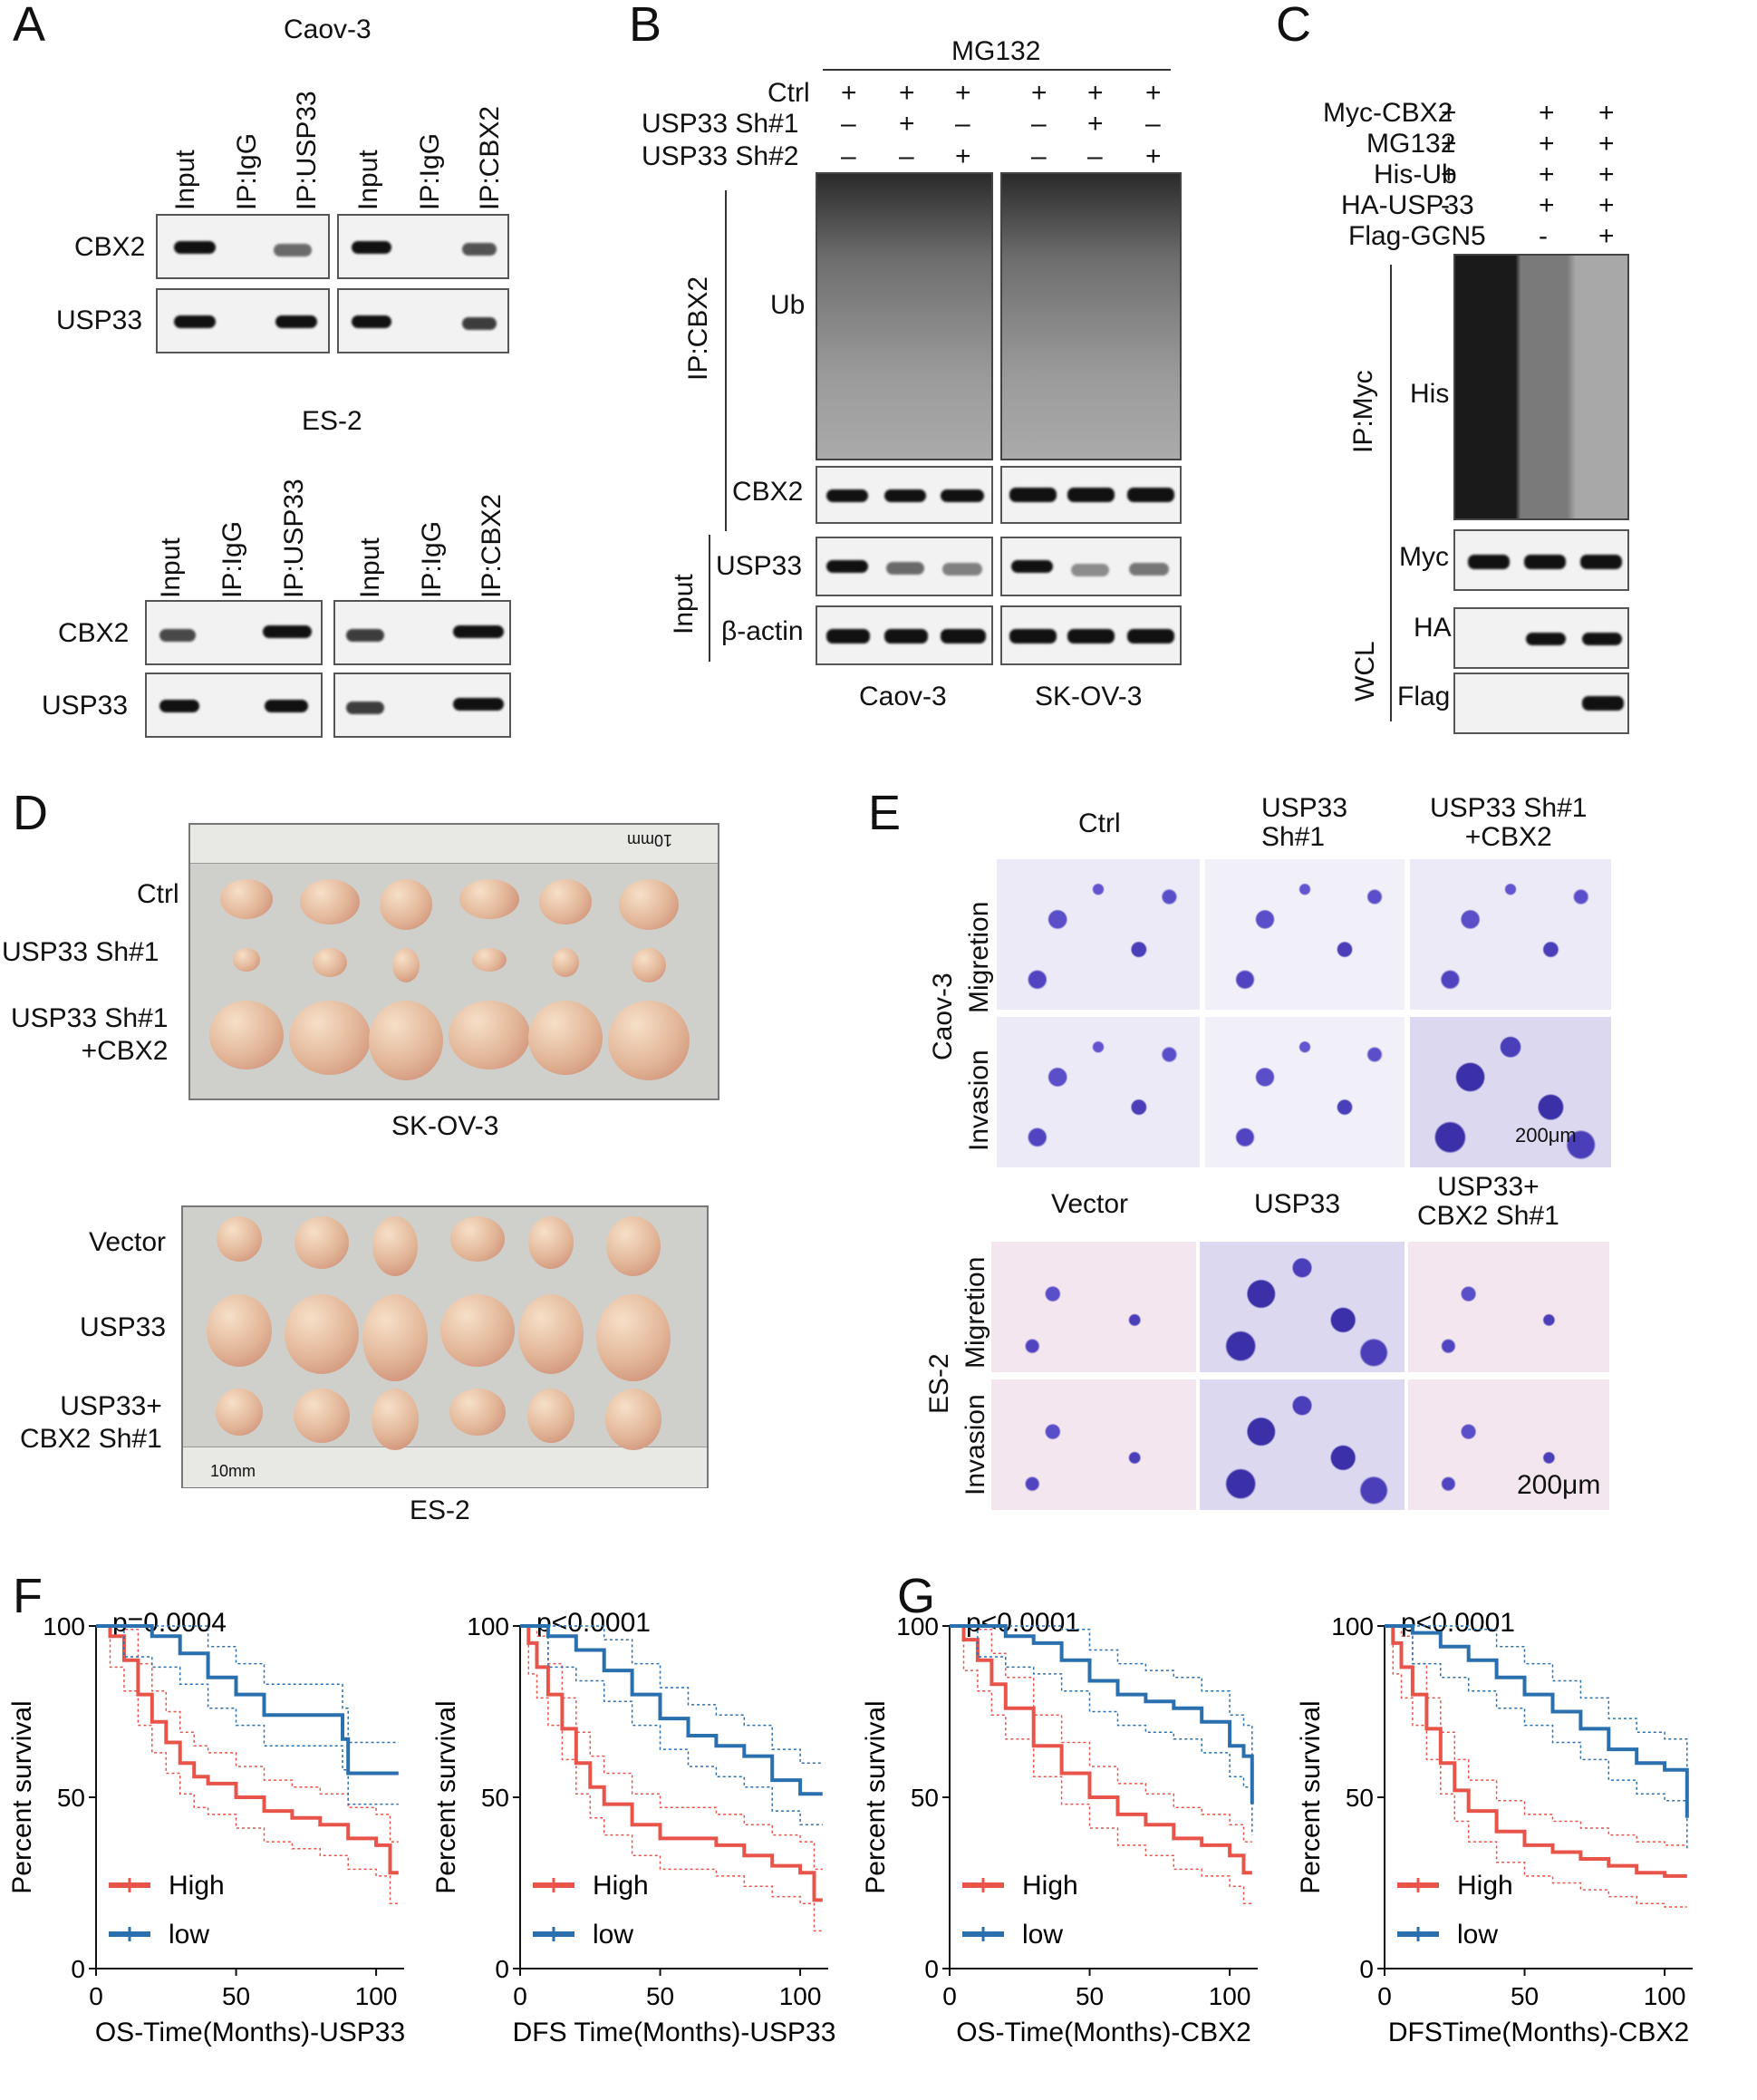 Image resolution: width=1757 pixels, height=2100 pixels. I want to click on tumor-photo-skov3: 10mm, so click(453, 961).